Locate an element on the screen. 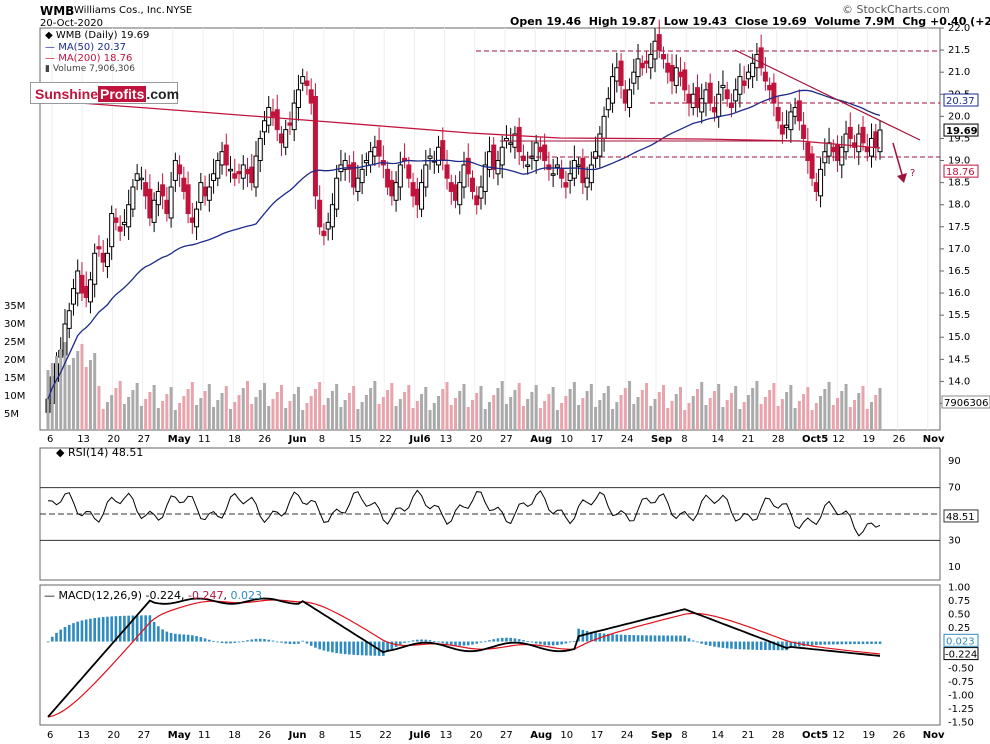  x-axis-label-bottom: 20 is located at coordinates (476, 735).